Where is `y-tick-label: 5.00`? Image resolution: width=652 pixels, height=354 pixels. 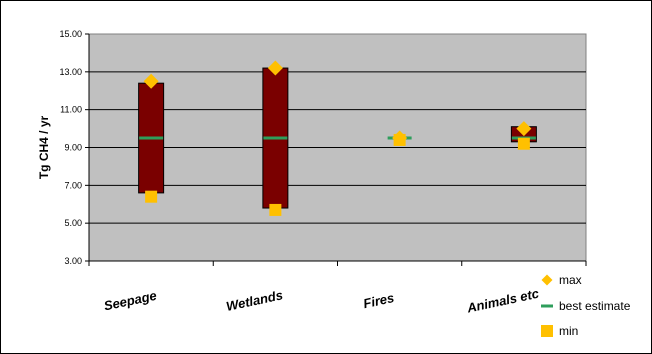
y-tick-label: 5.00 is located at coordinates (73, 223).